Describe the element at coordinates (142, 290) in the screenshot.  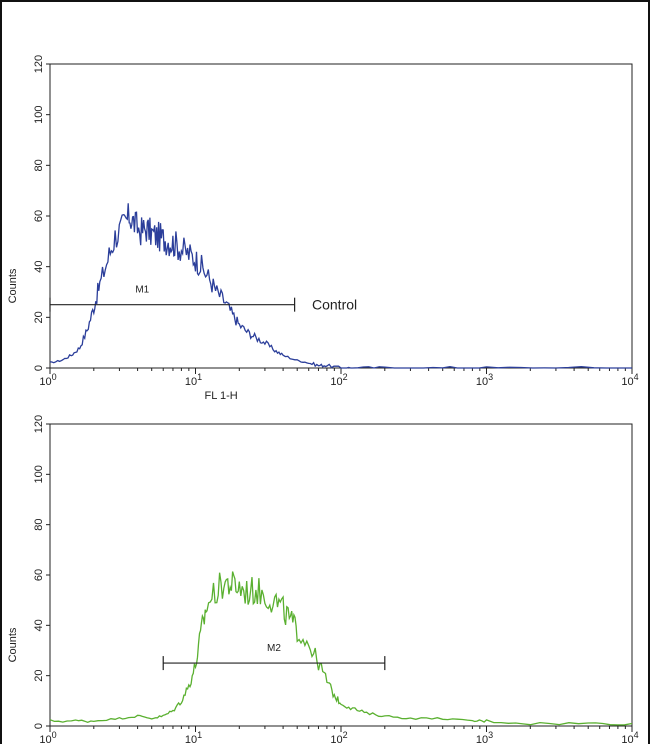
I see `marker-label: M1` at that location.